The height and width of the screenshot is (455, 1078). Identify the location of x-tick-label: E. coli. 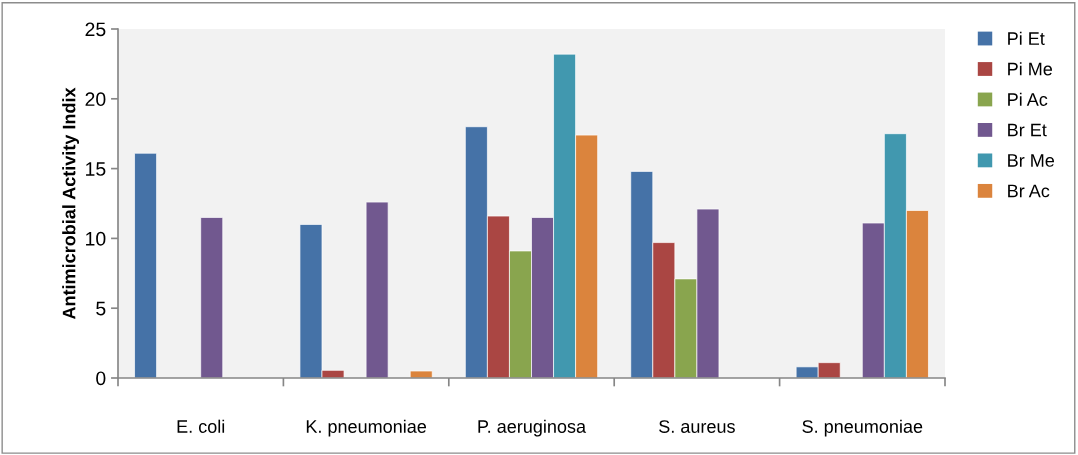
(201, 426).